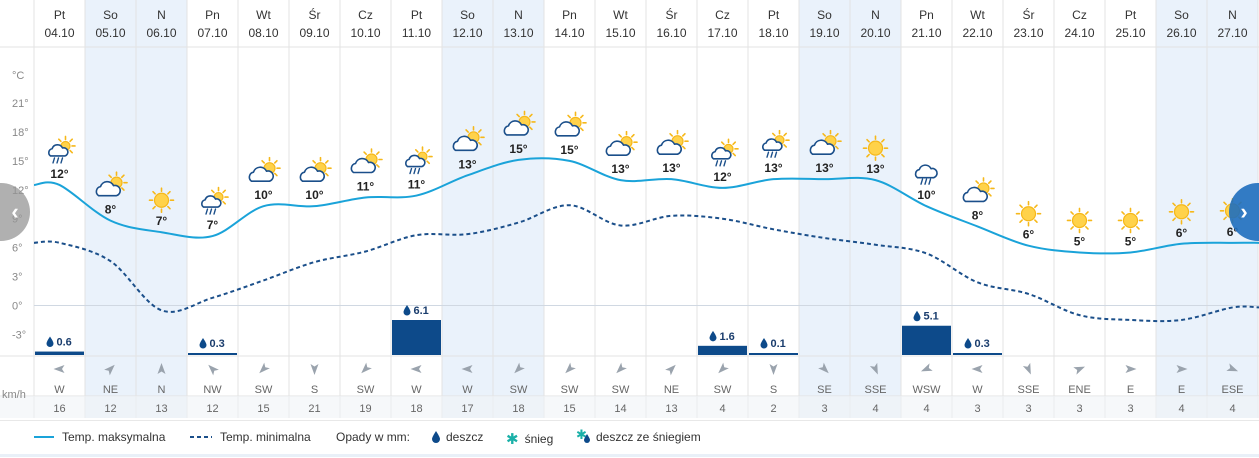  What do you see at coordinates (467, 33) in the screenshot?
I see `day-date: 12.10` at bounding box center [467, 33].